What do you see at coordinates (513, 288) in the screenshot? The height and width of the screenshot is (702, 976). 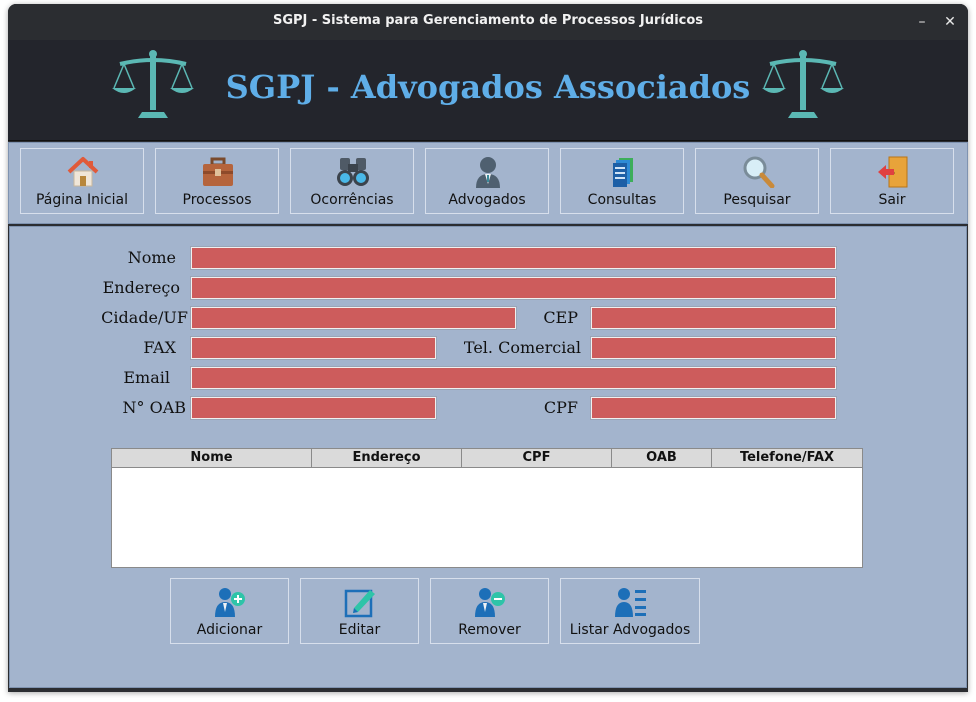 I see `endereco-field` at bounding box center [513, 288].